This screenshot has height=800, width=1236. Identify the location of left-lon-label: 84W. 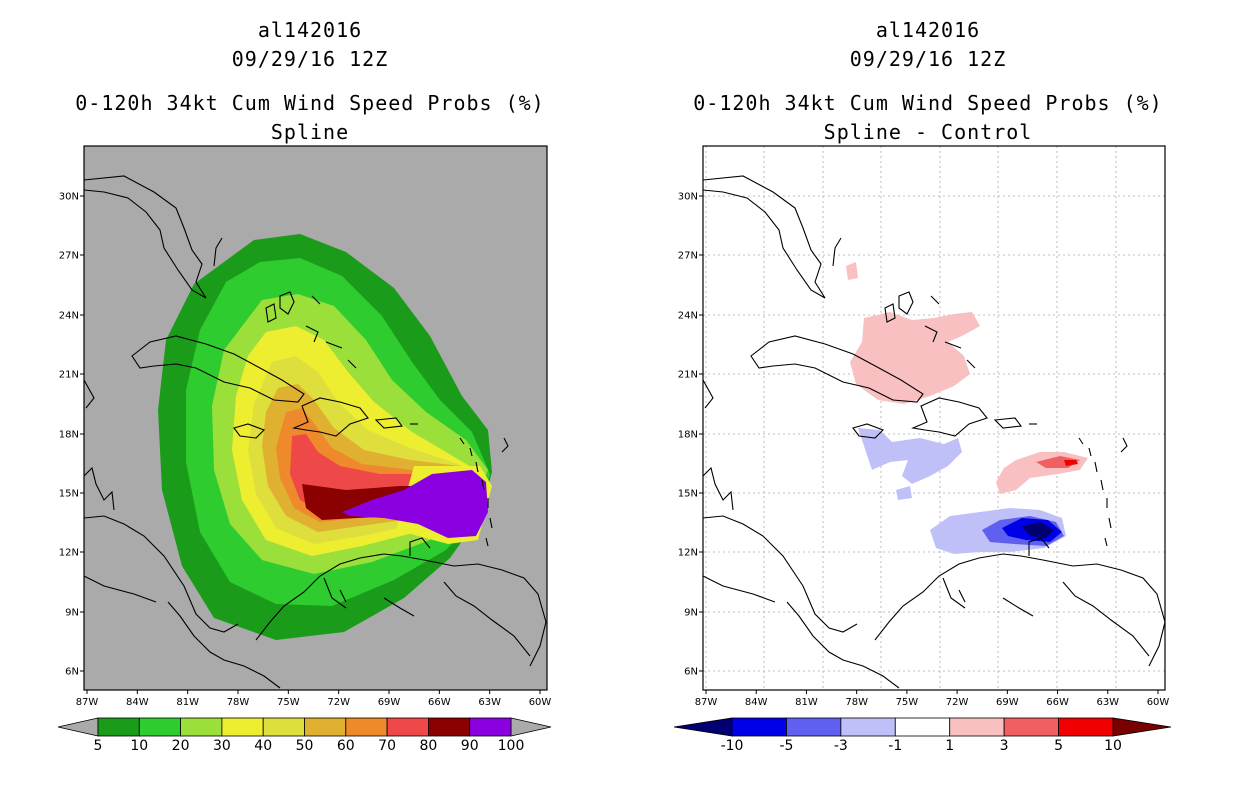
(137, 702).